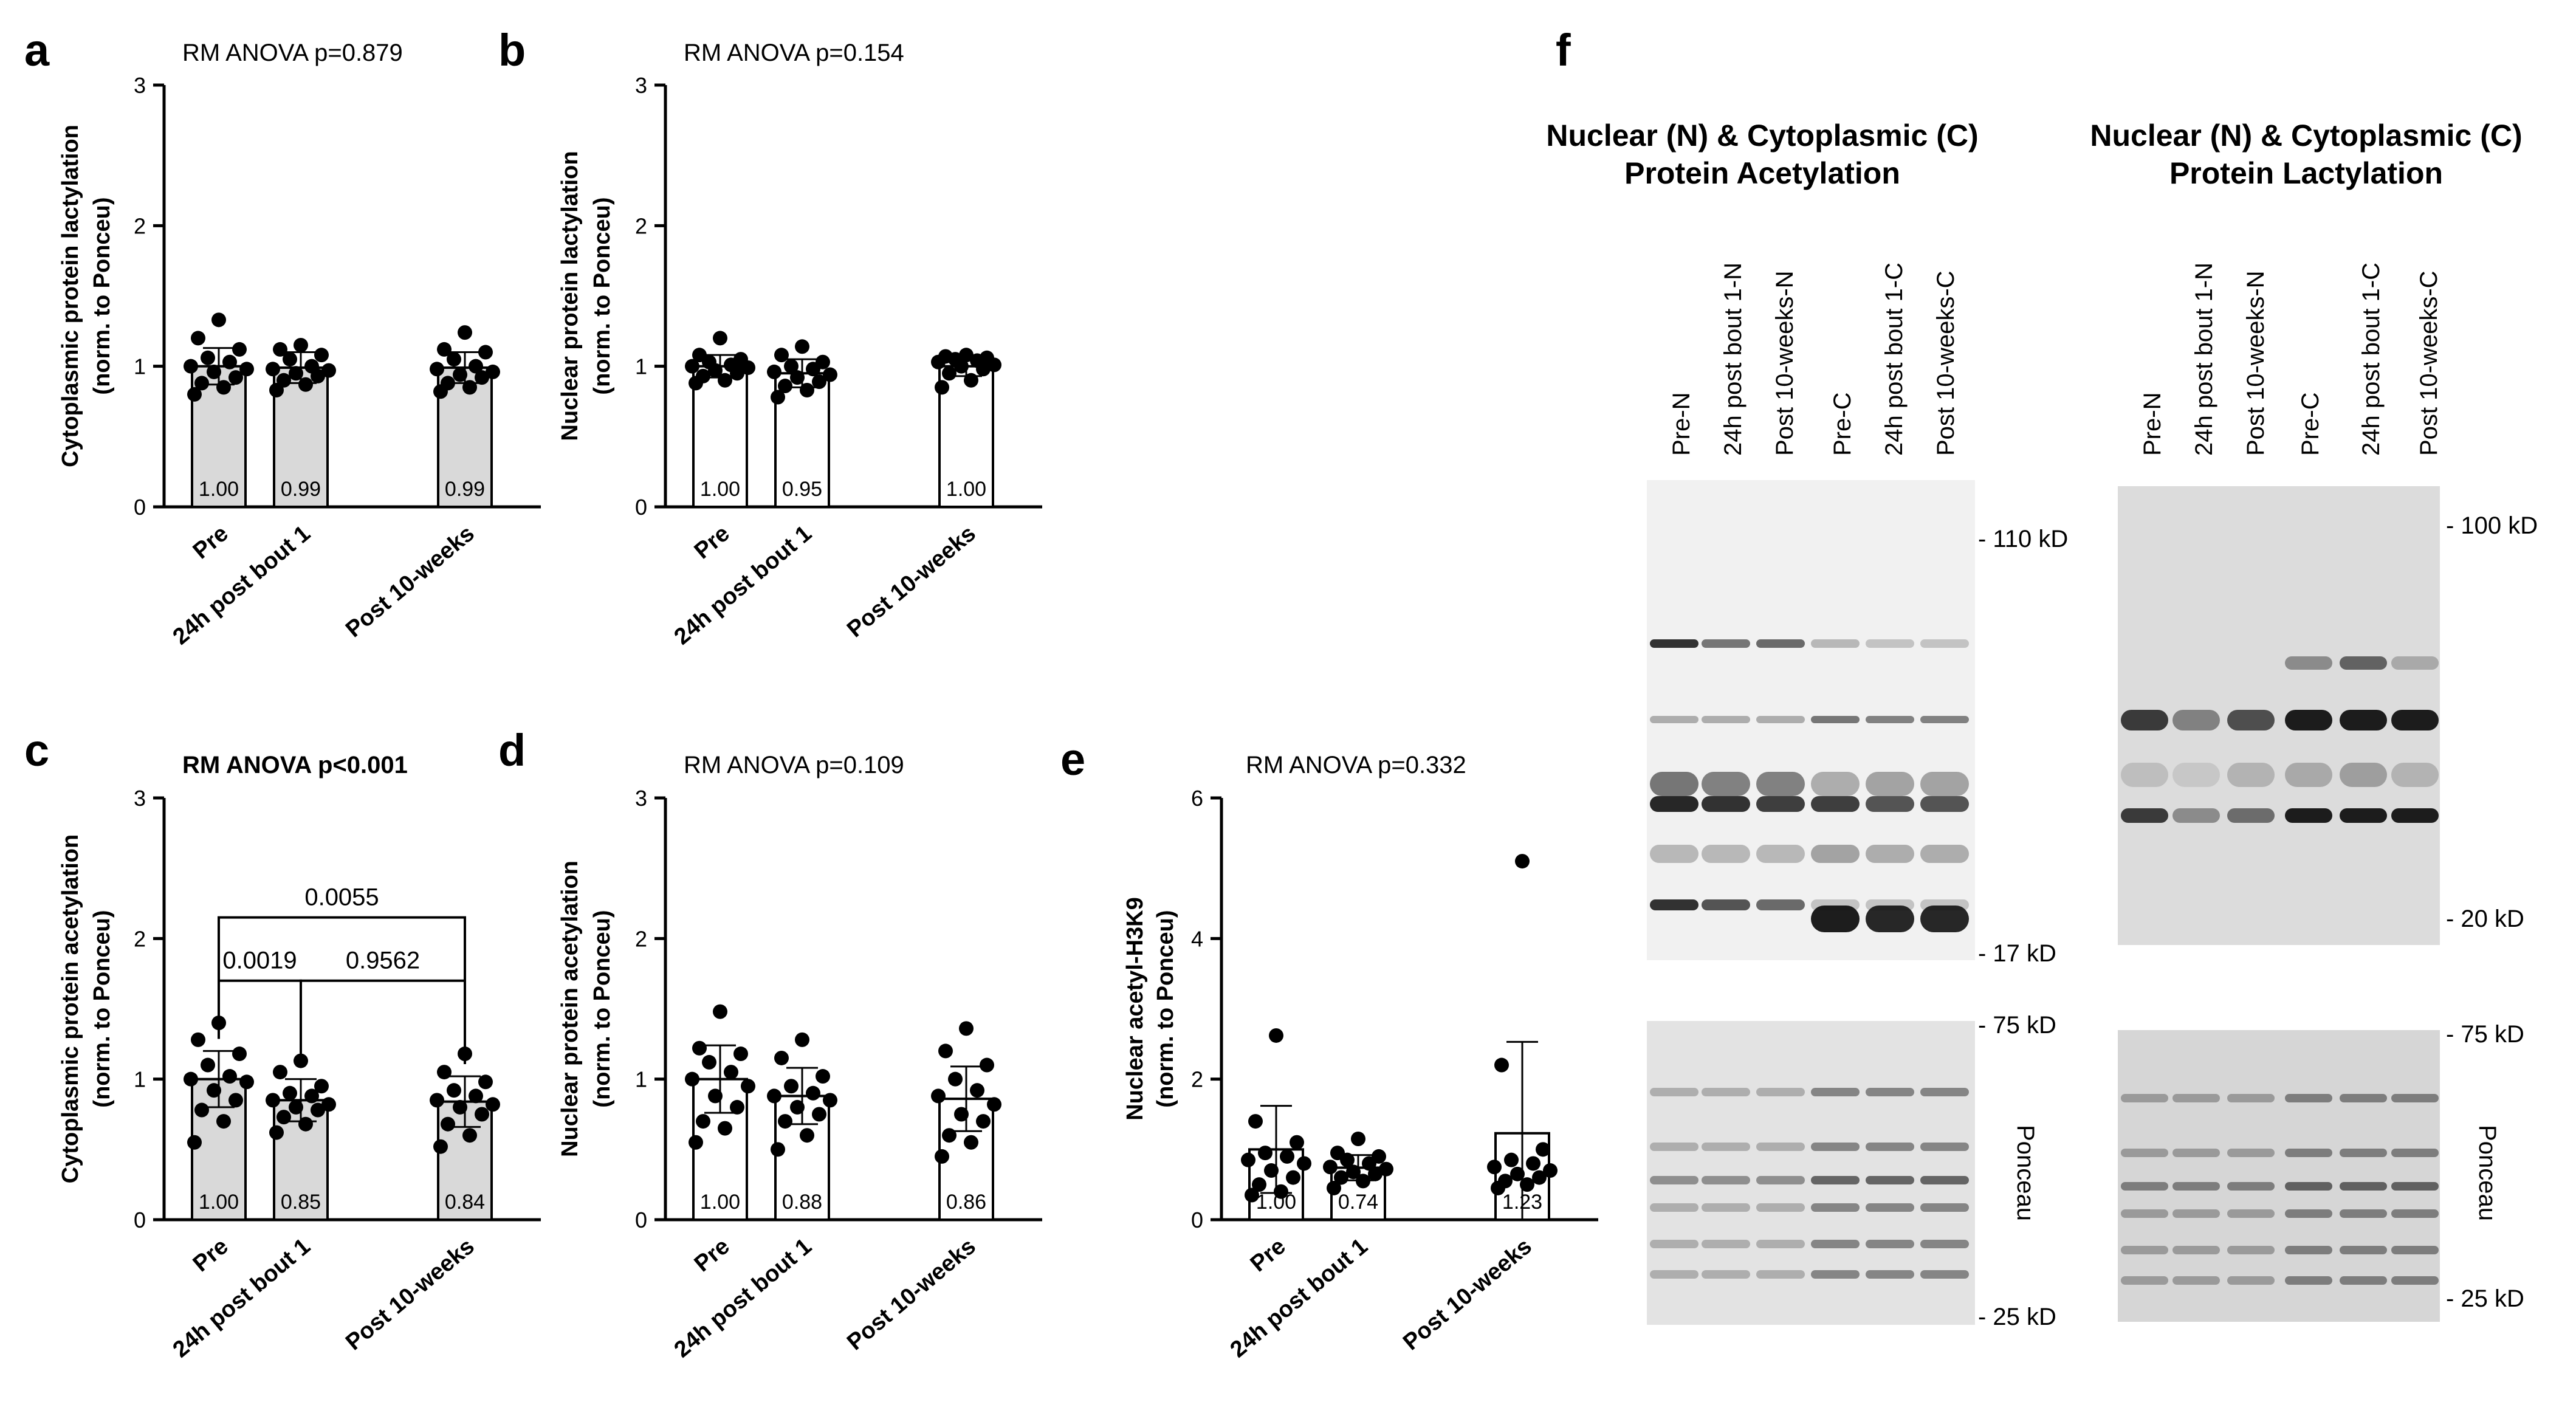 The height and width of the screenshot is (1416, 2576). Describe the element at coordinates (1842, 424) in the screenshot. I see `lane-label-left: Pre-C` at that location.